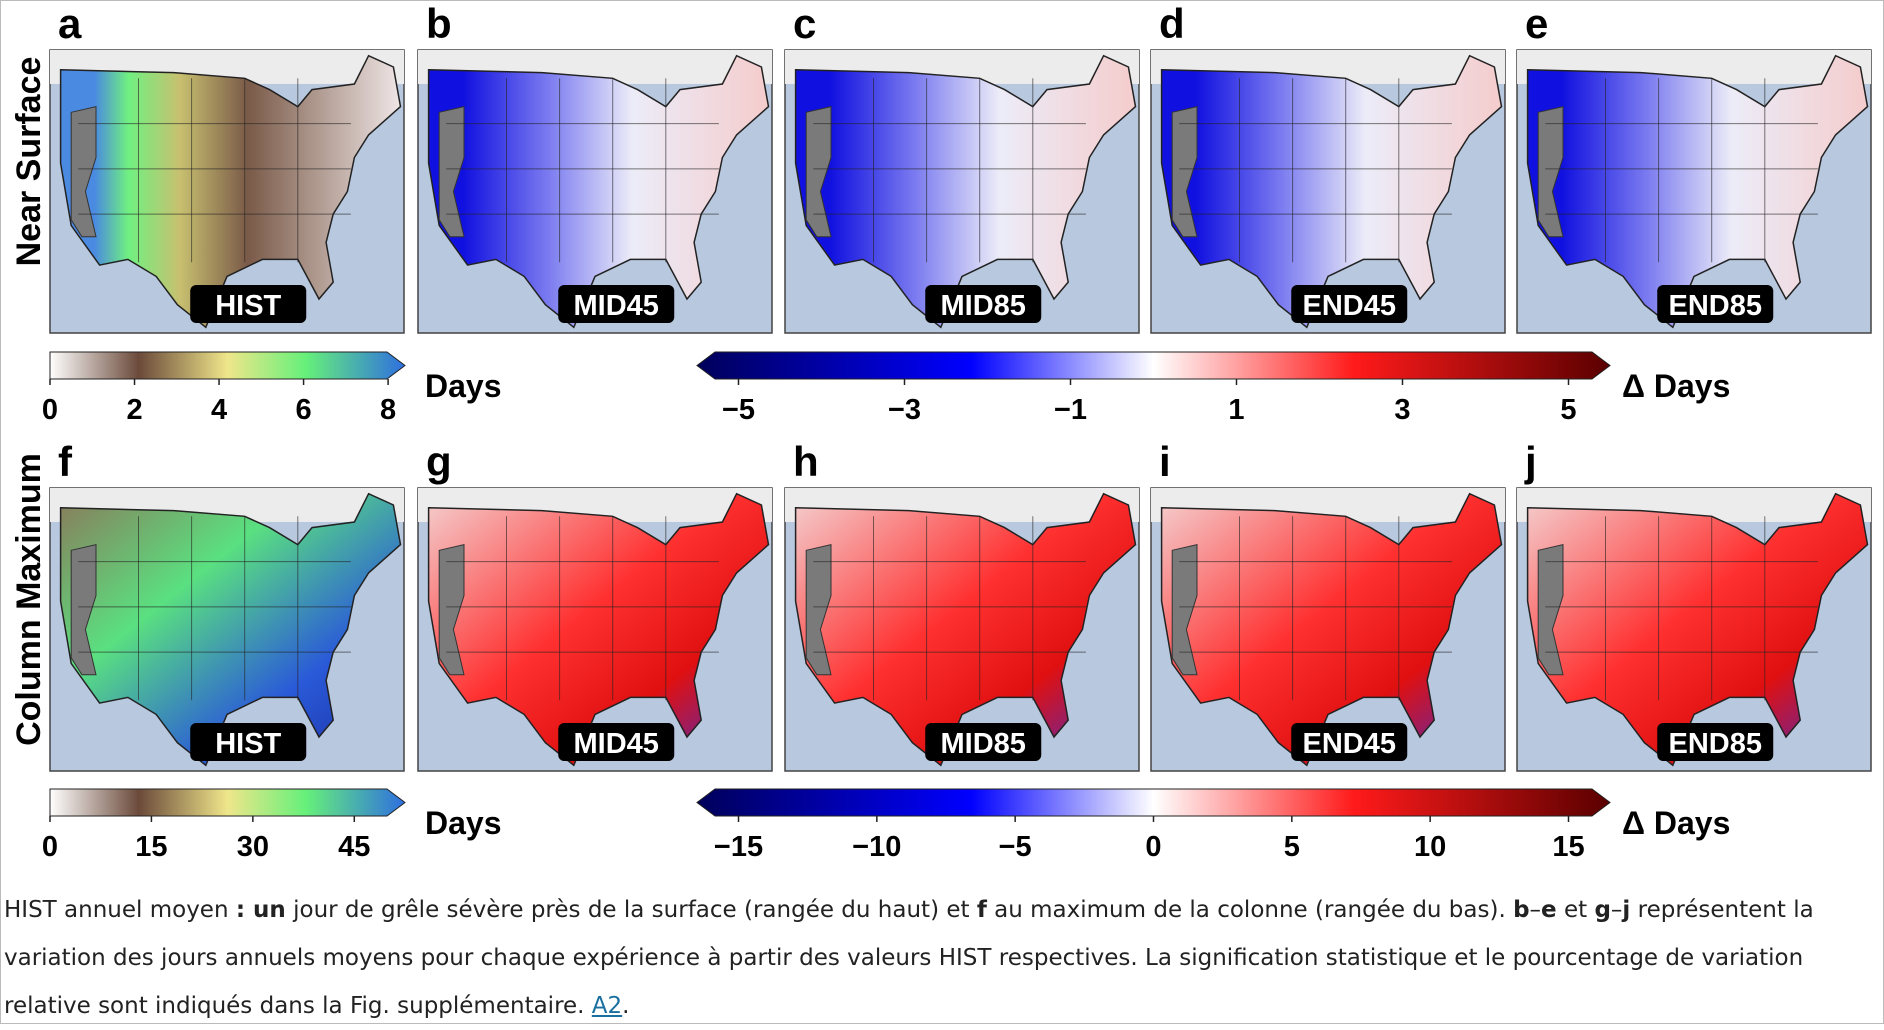 The height and width of the screenshot is (1030, 1884). What do you see at coordinates (1521, 910) in the screenshot?
I see `caption-bold: b` at bounding box center [1521, 910].